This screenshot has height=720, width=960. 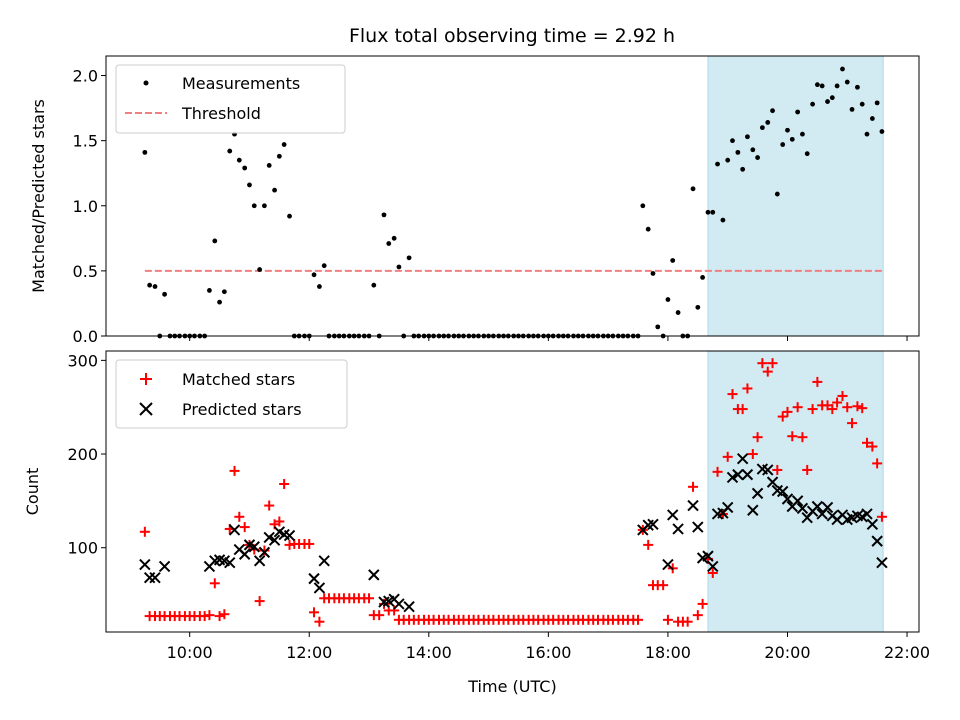 What do you see at coordinates (795, 196) in the screenshot?
I see `shaded-region` at bounding box center [795, 196].